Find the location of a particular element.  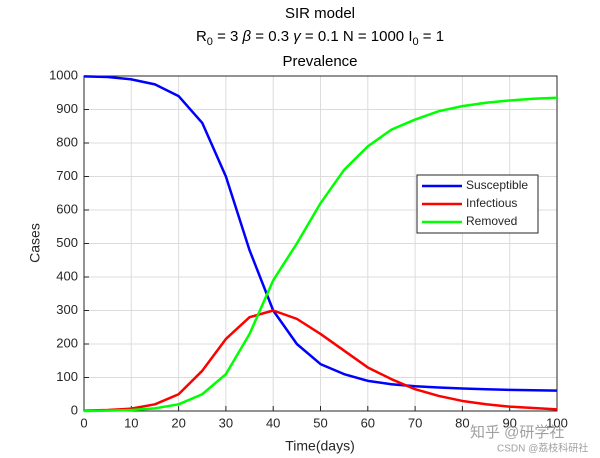

x-tick-label: 30 is located at coordinates (226, 422).